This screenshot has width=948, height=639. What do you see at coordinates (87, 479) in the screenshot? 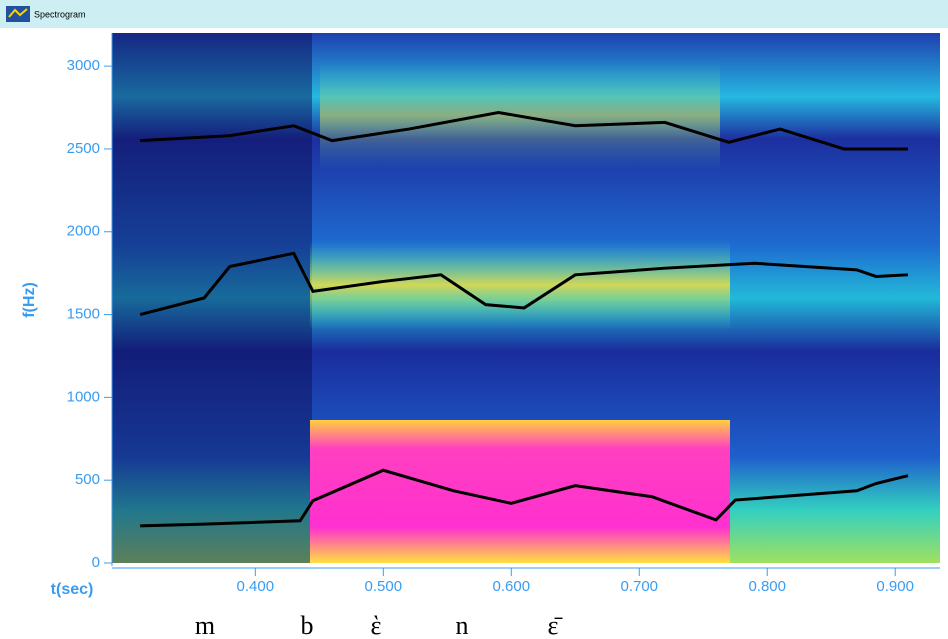
I see `y-tick-label: 500` at bounding box center [87, 479].